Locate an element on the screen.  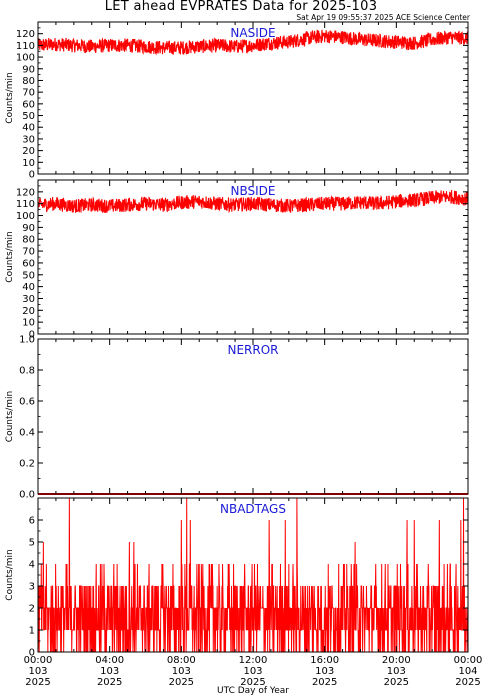
y-tick-label: 6 is located at coordinates (32, 521).